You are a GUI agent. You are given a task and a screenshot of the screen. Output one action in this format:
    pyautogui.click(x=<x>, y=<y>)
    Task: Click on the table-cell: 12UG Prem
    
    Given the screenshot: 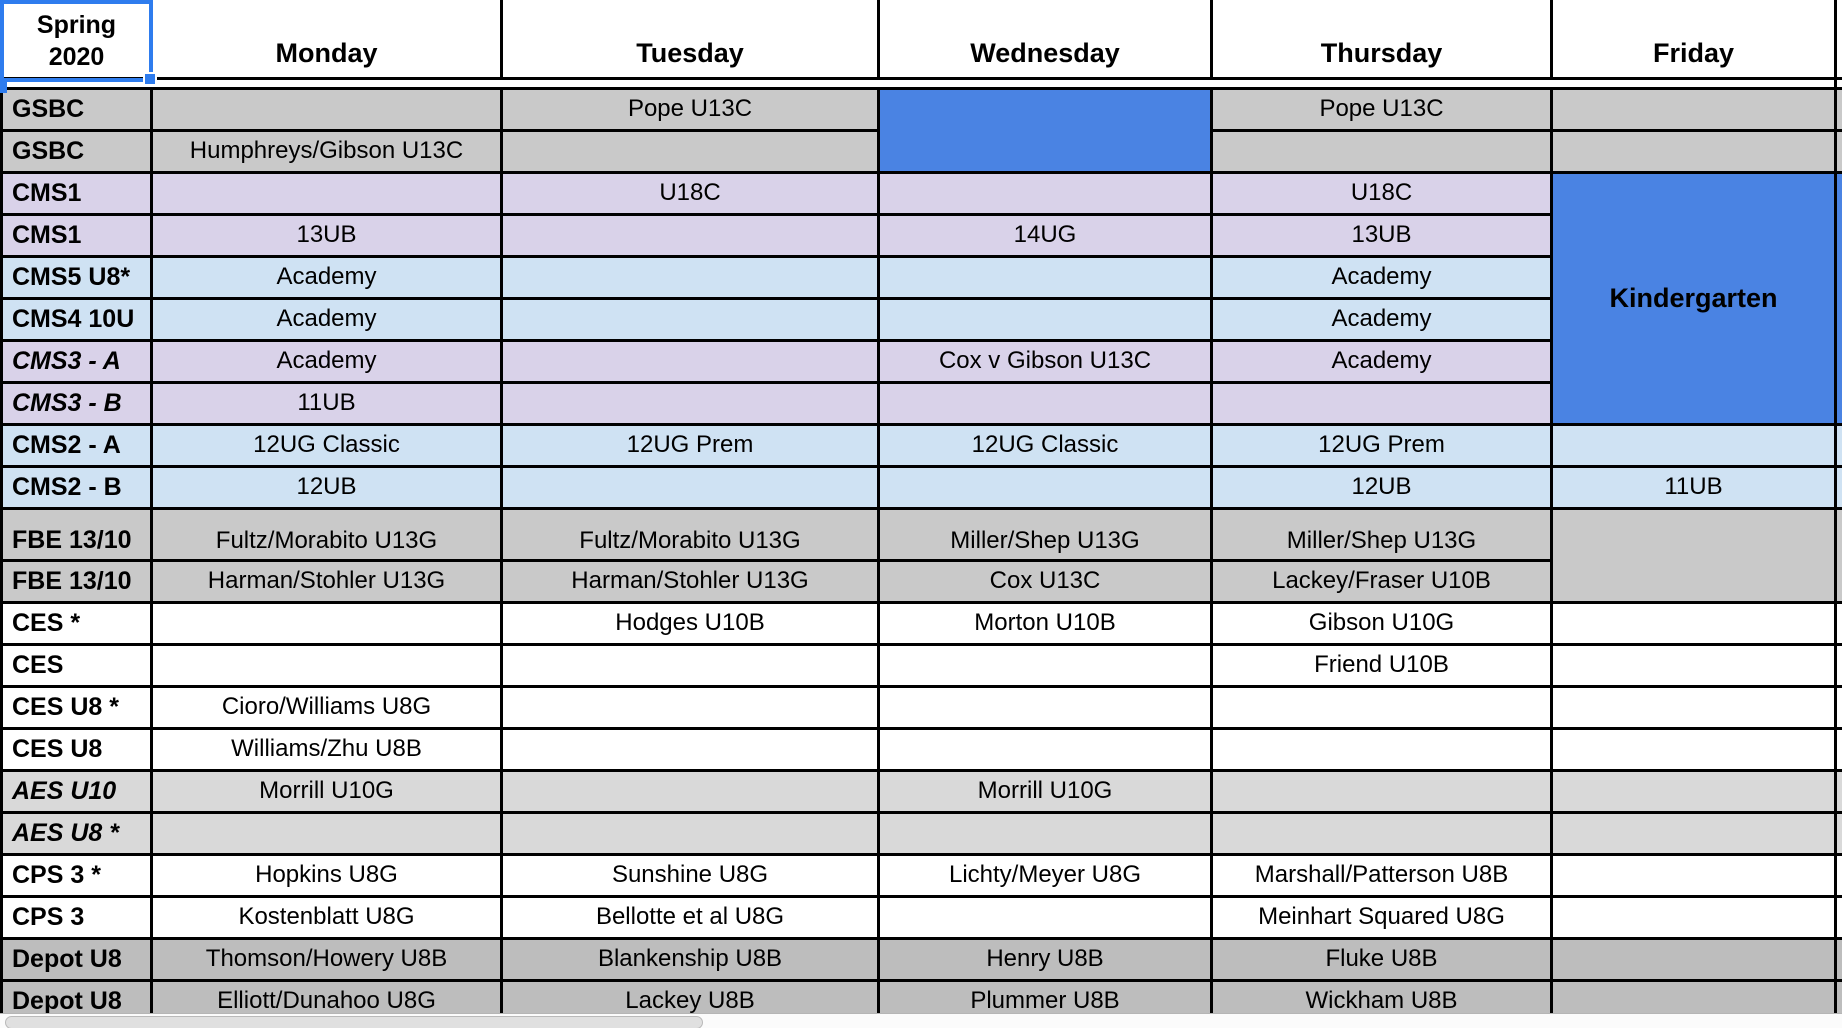 What is the action you would take?
    pyautogui.click(x=691, y=447)
    